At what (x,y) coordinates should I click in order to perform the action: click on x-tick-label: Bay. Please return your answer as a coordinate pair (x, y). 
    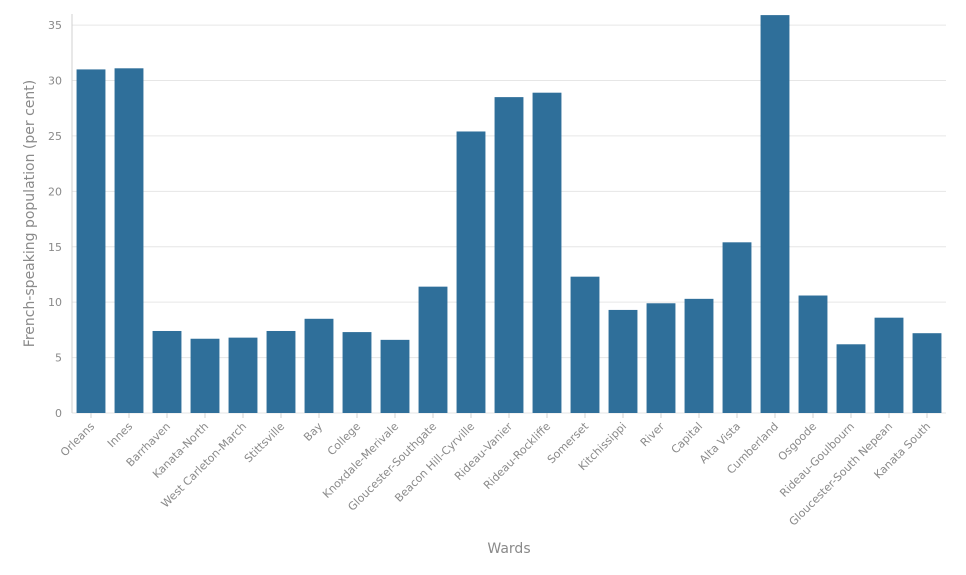
    Looking at the image, I should click on (313, 432).